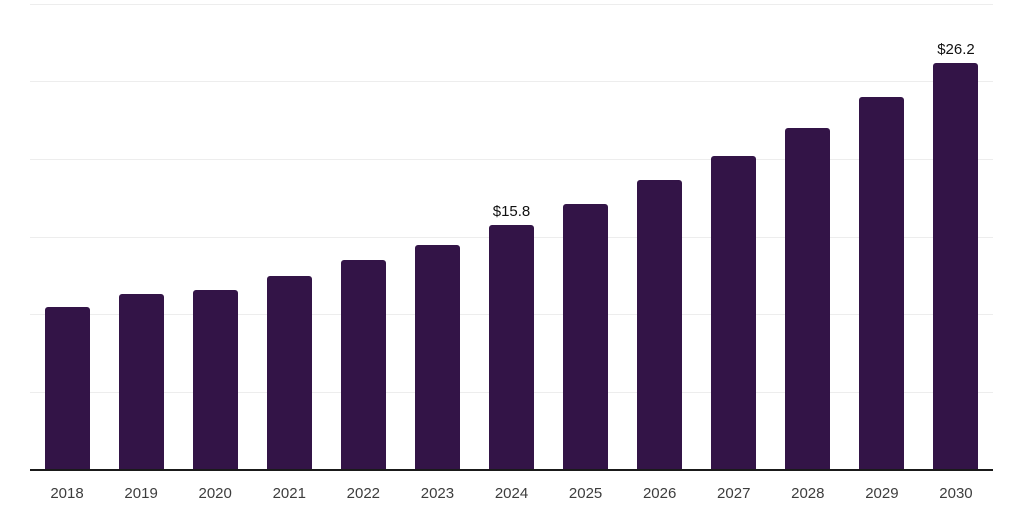 Image resolution: width=1024 pixels, height=512 pixels. I want to click on bar-slot-2027, so click(734, 237).